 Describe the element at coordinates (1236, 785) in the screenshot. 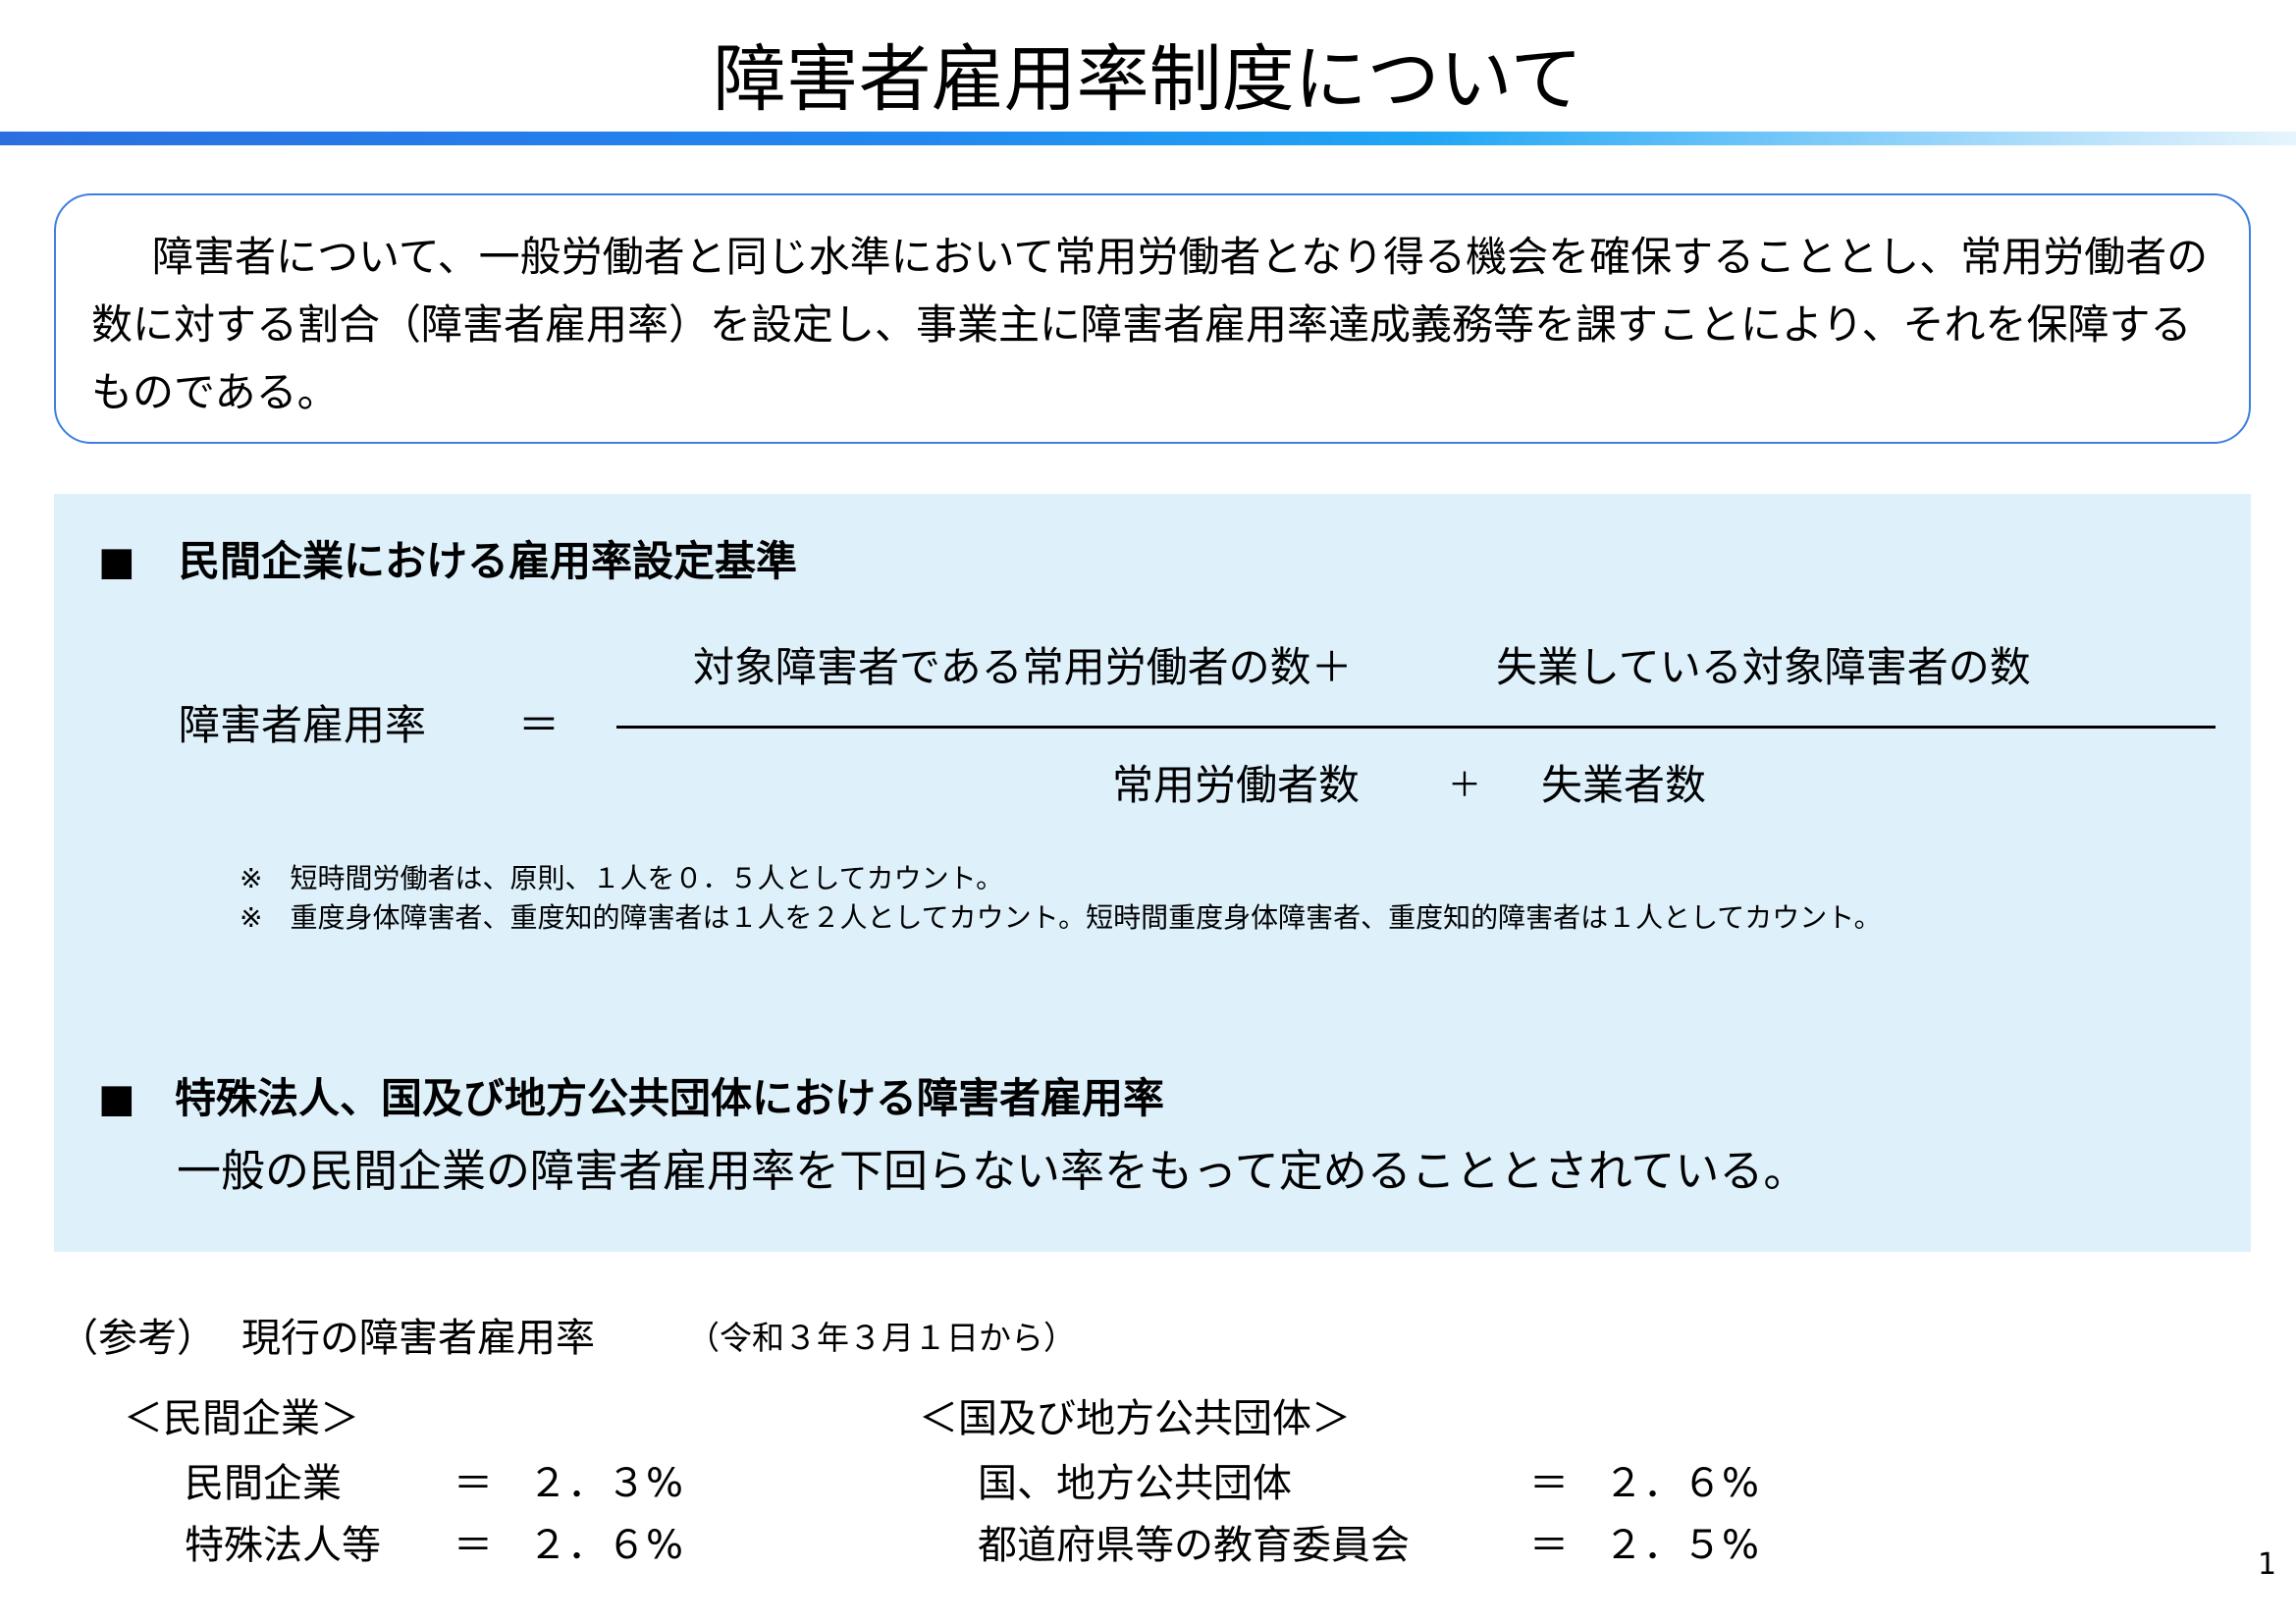

I see `formula-denominator-a: 常用労働者数` at that location.